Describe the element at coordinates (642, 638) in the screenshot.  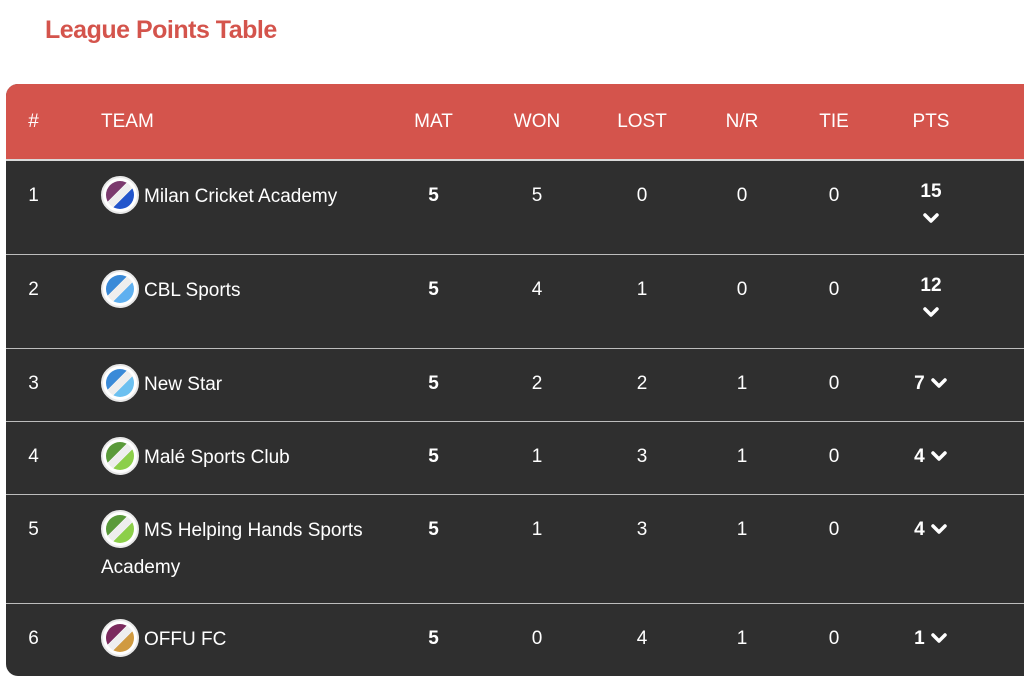
I see `lost: 4` at that location.